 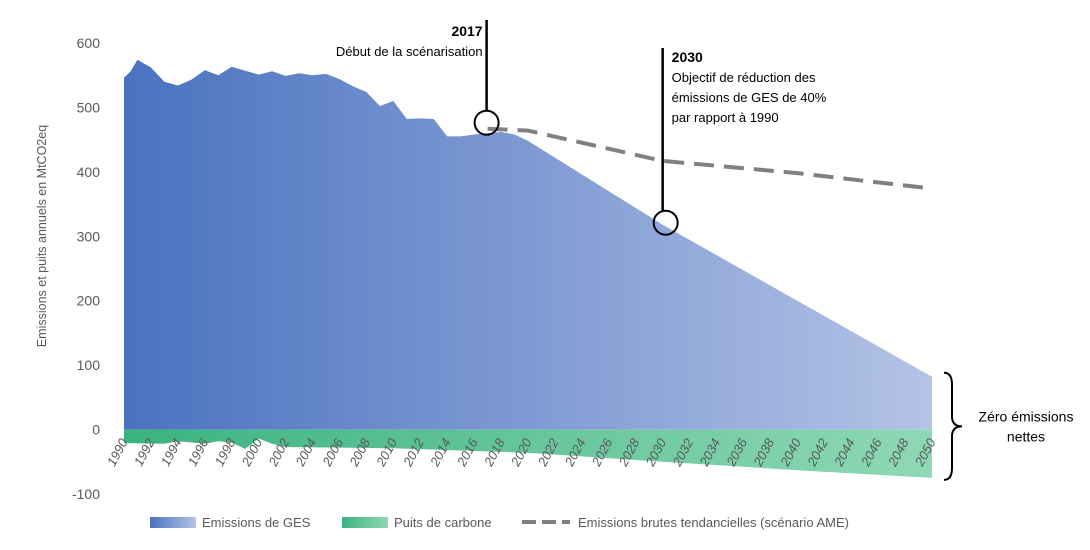 I want to click on annotation-2030-year: 2030, so click(x=687, y=57).